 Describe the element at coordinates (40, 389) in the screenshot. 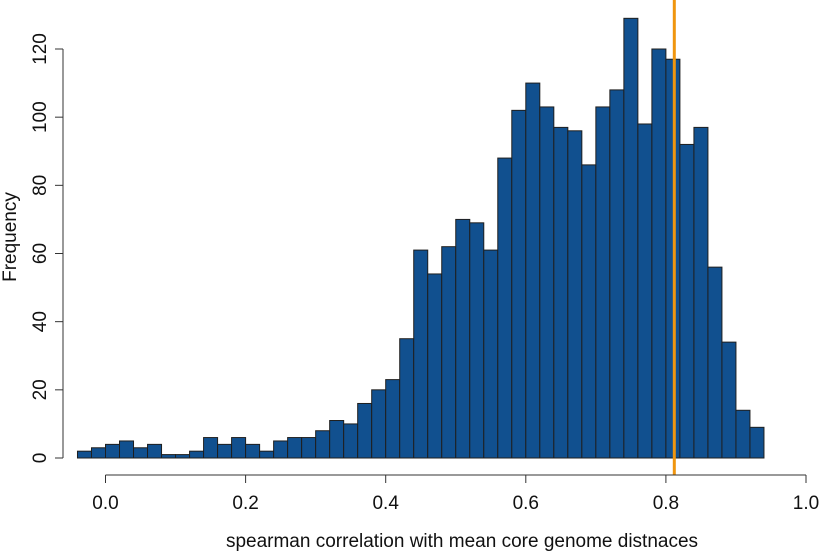

I see `y-tick-label: 20` at that location.